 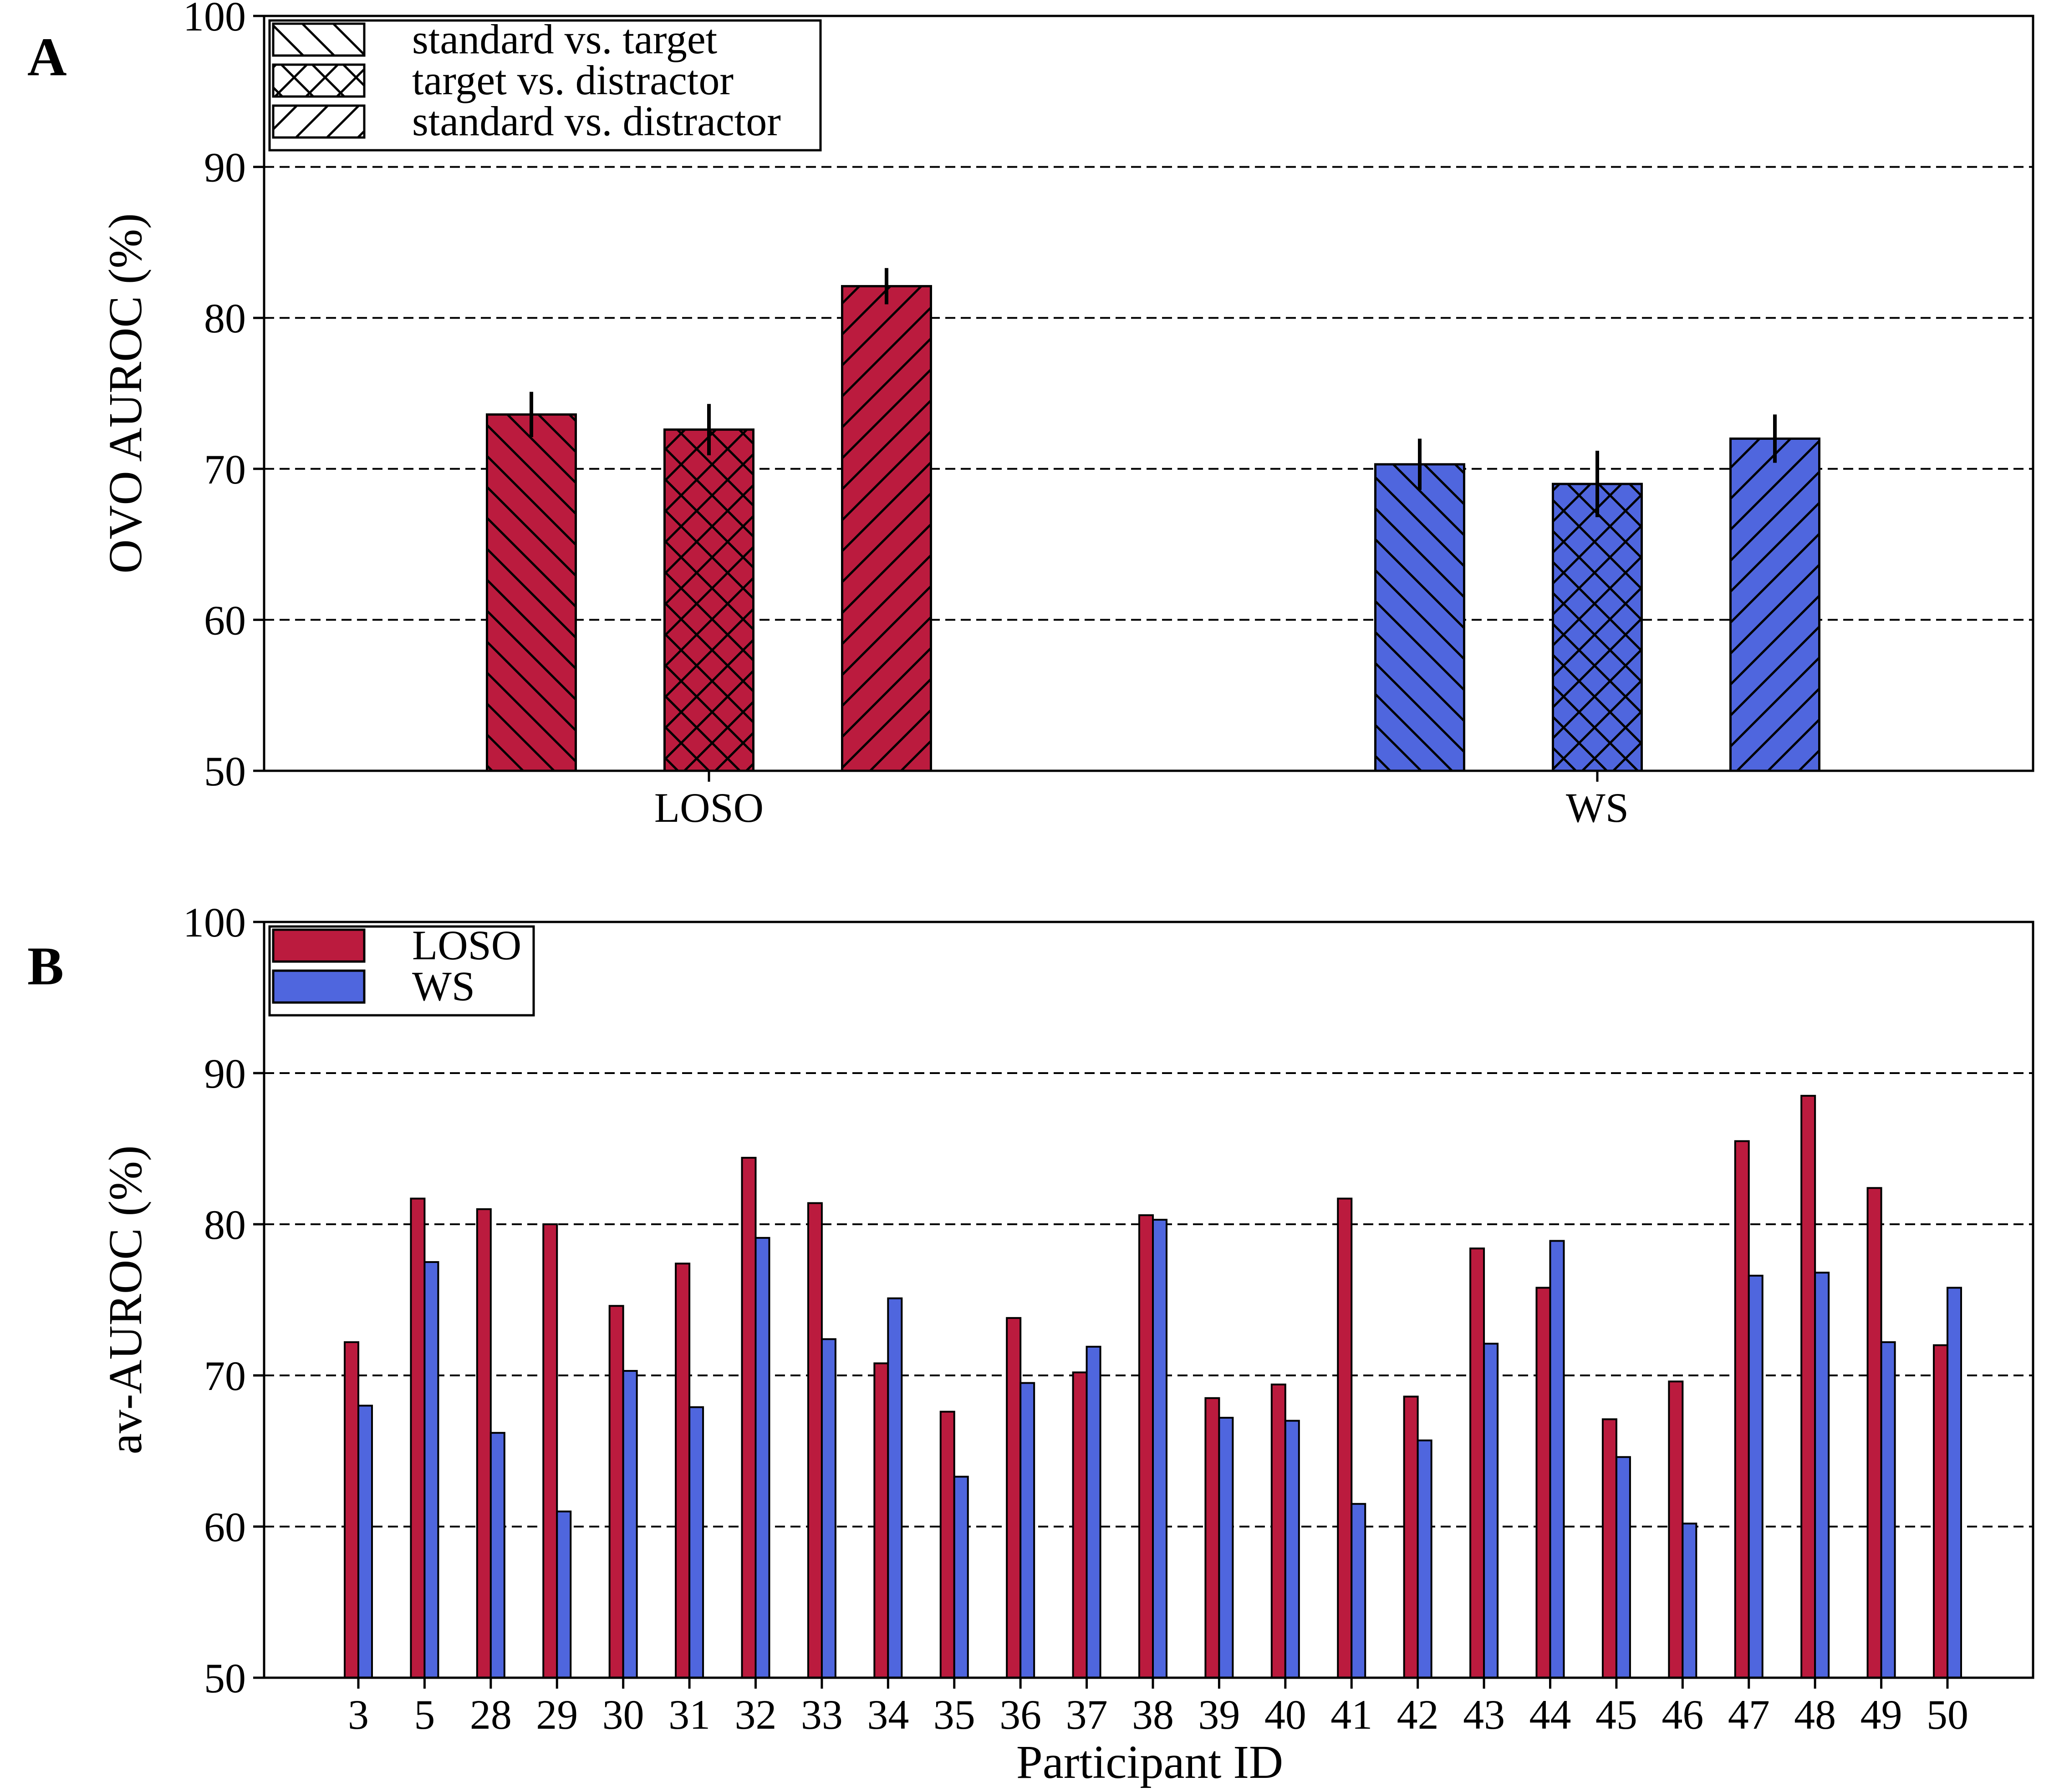 I want to click on panel-b-x-tick-label: 45, so click(x=1616, y=1715).